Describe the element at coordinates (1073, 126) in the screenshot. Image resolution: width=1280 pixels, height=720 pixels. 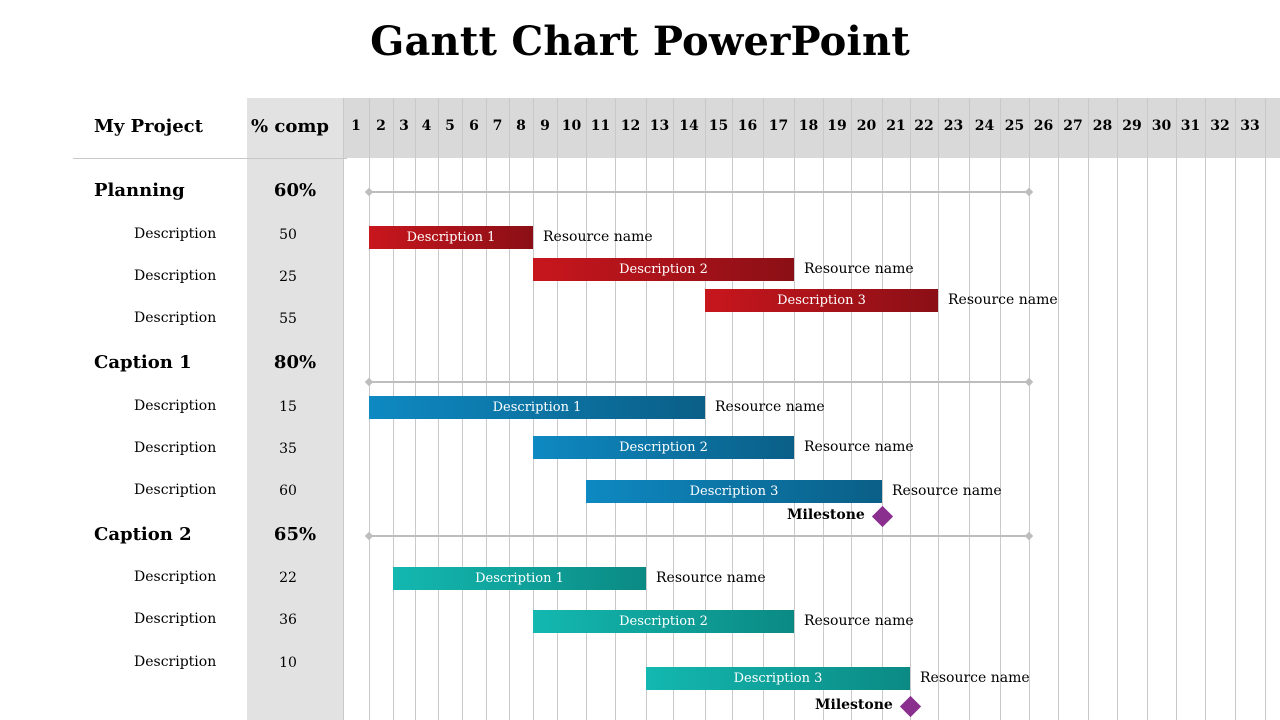
I see `day-number: 27` at that location.